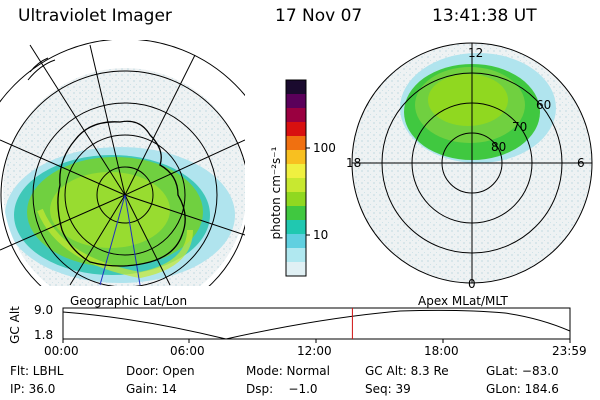  Describe the element at coordinates (308, 191) in the screenshot. I see `colorbar-ticks` at that location.